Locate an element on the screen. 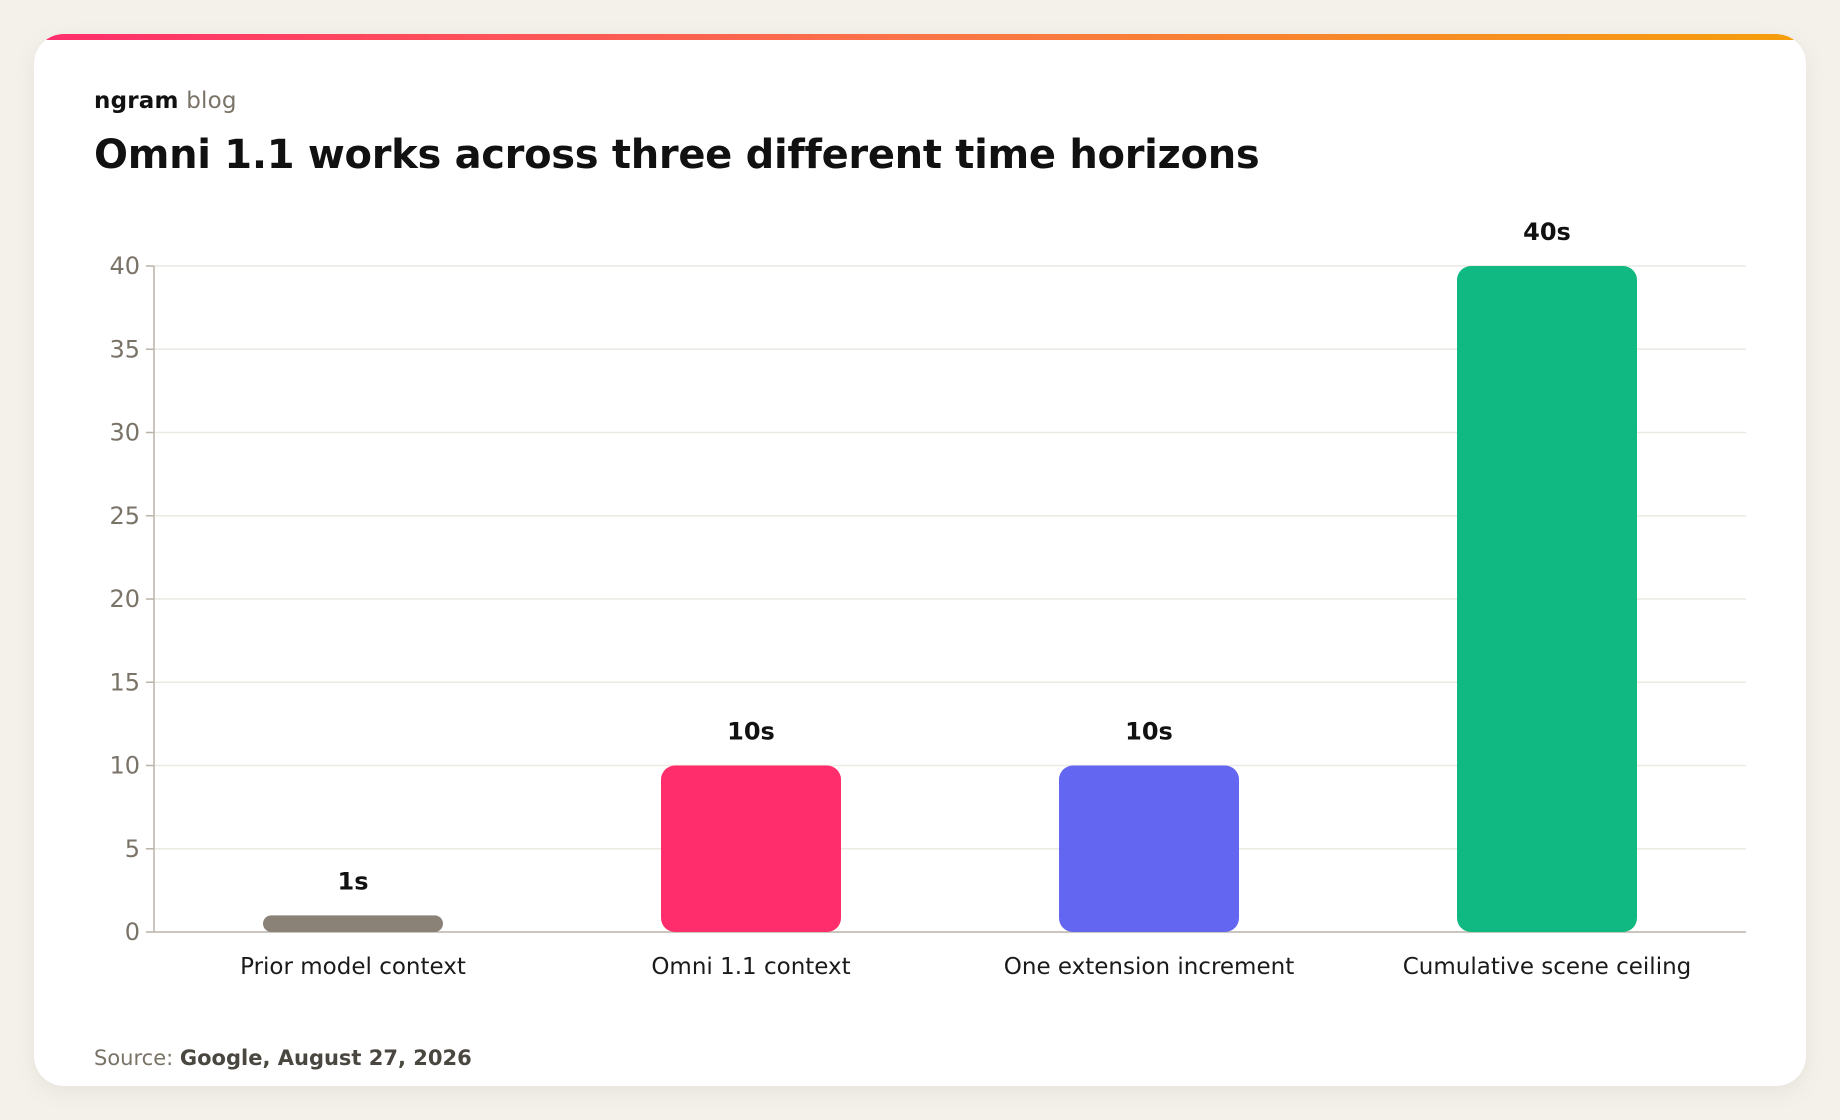 The image size is (1840, 1120). source-note: Source: Google, August 27, 2026 is located at coordinates (283, 1058).